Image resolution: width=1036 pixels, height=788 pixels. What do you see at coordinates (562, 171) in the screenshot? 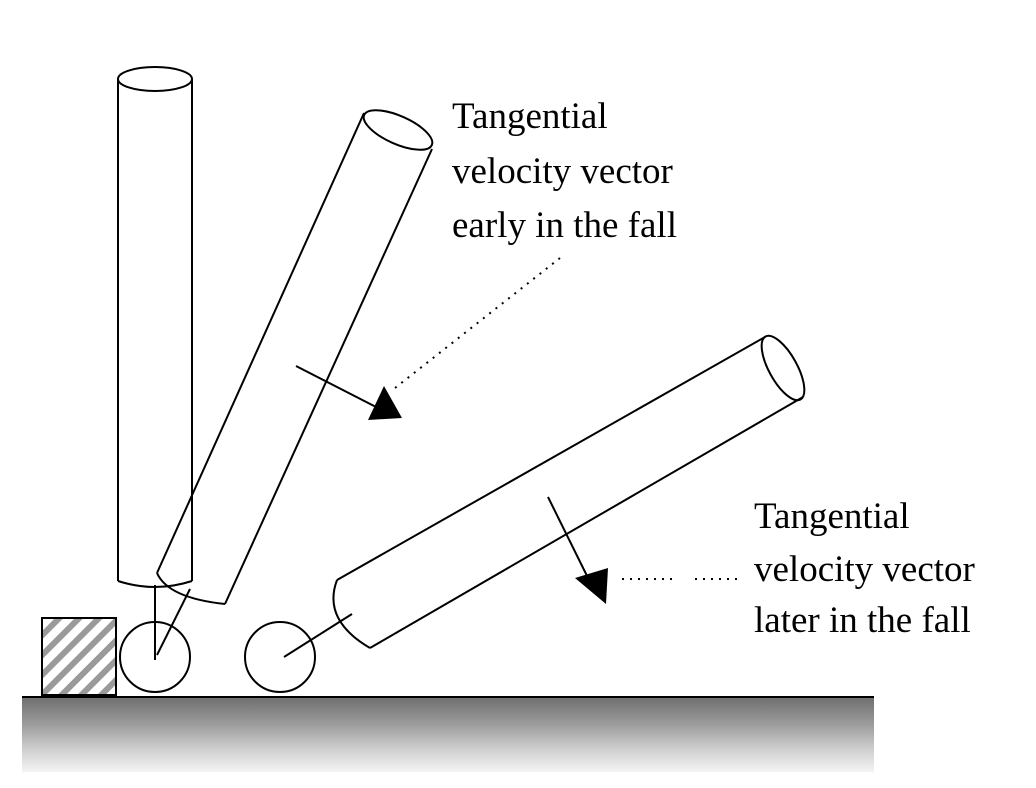
I see `label-early-line-2: velocity vector` at bounding box center [562, 171].